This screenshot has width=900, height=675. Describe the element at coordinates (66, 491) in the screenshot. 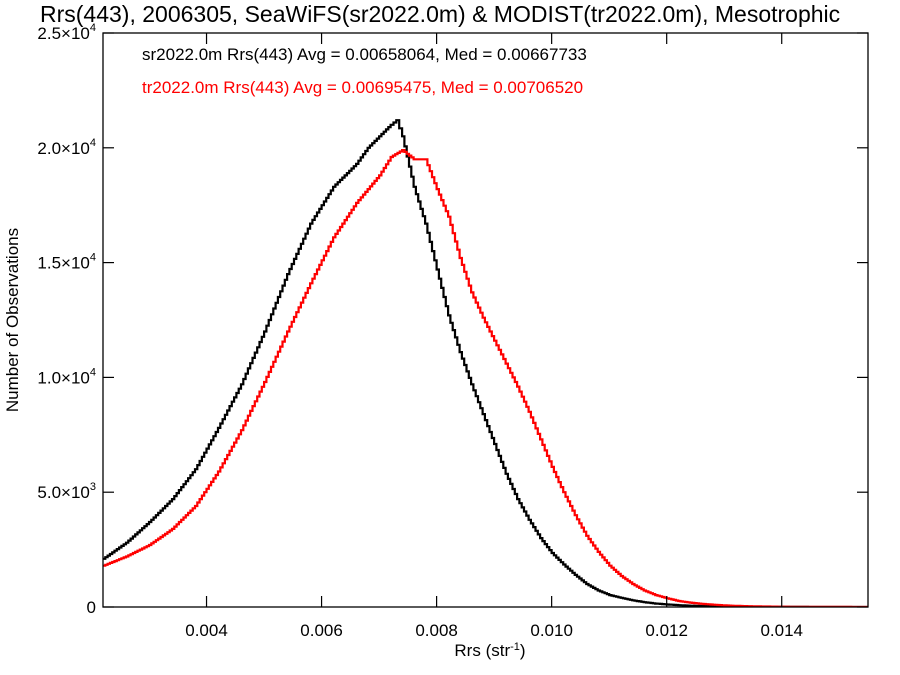

I see `y-tick-label: 5.0×10³` at that location.